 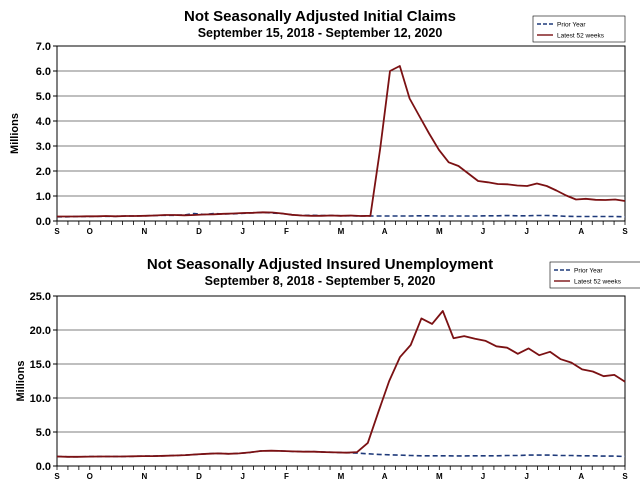 What do you see at coordinates (43, 197) in the screenshot?
I see `y-tick-label: 1.0` at bounding box center [43, 197].